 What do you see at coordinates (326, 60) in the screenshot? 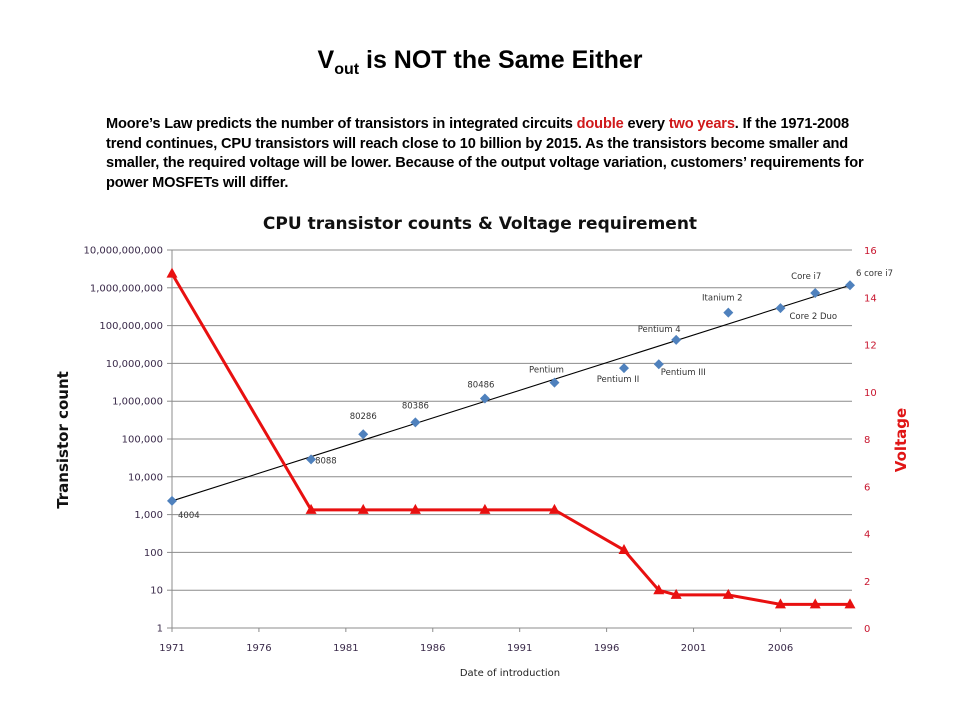
I see `title-main: V` at bounding box center [326, 60].